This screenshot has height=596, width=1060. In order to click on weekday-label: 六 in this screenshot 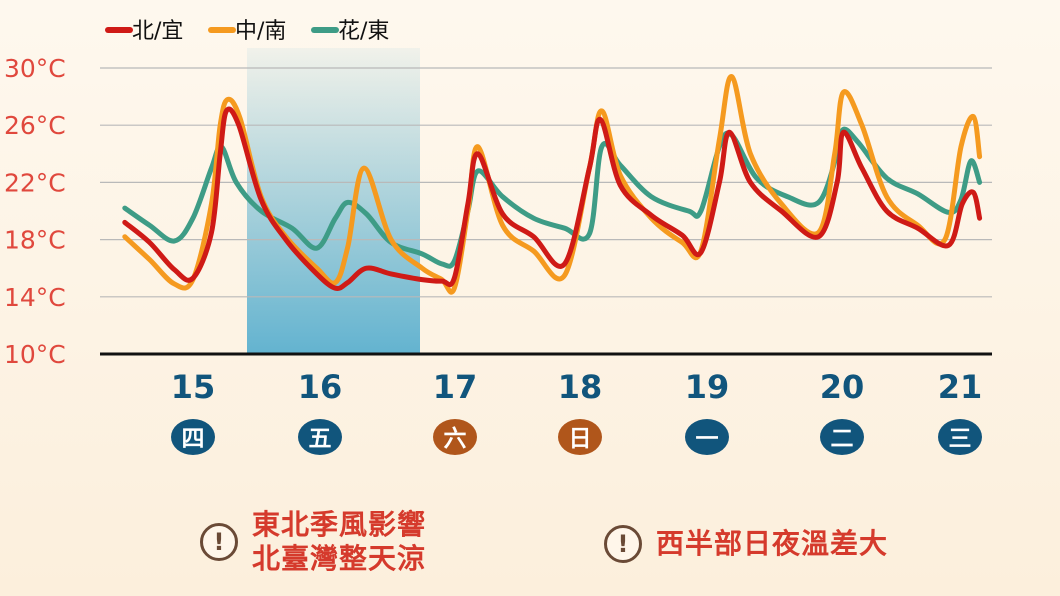, I will do `click(455, 439)`.